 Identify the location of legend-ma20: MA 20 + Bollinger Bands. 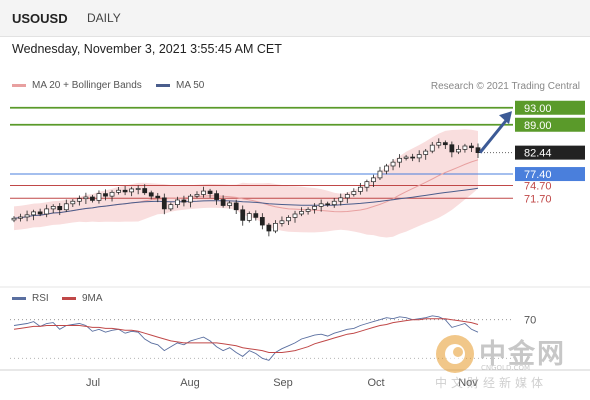
(77, 85).